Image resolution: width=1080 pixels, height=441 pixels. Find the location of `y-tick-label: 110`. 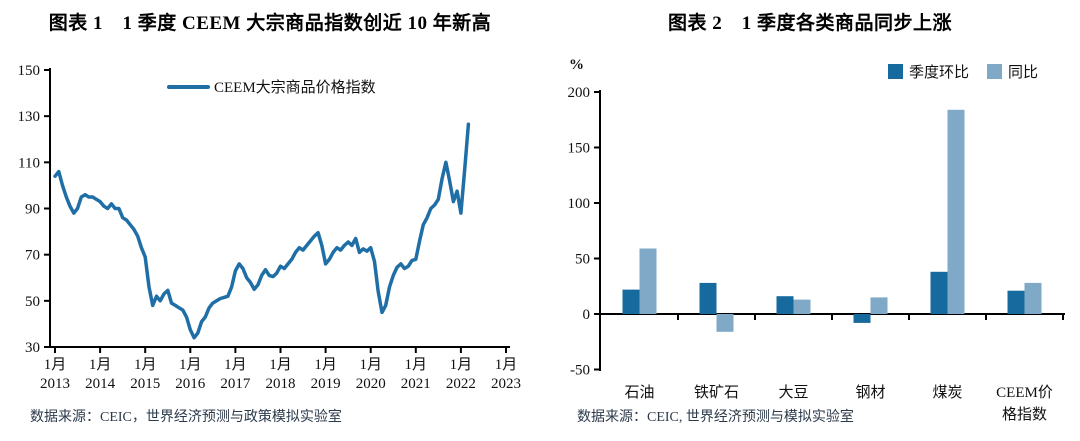

y-tick-label: 110 is located at coordinates (29, 163).